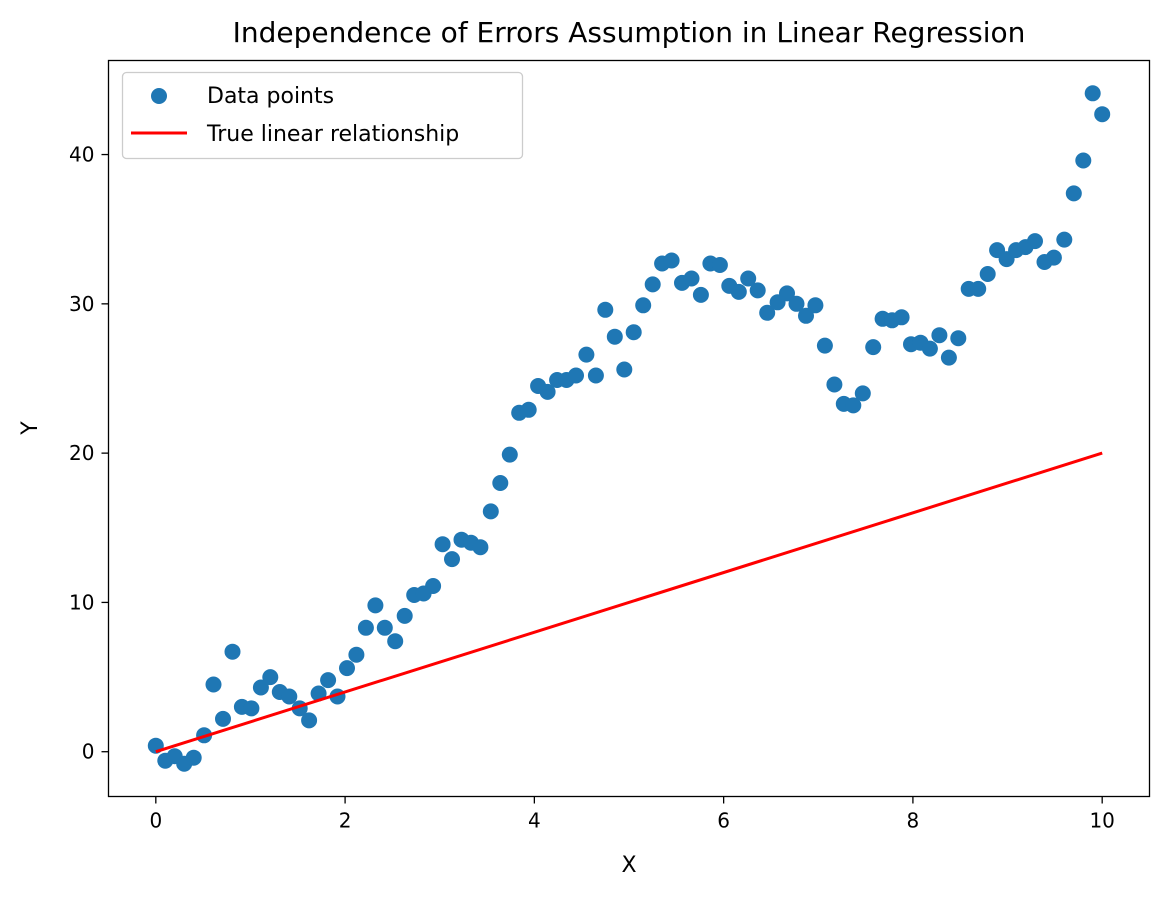  What do you see at coordinates (81, 602) in the screenshot?
I see `y-tick-label: 10` at bounding box center [81, 602].